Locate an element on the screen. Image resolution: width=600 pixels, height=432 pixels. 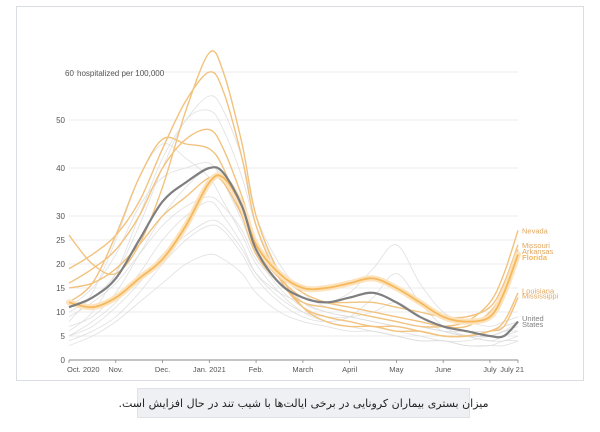
y-tick-label: 60 is located at coordinates (69, 73).